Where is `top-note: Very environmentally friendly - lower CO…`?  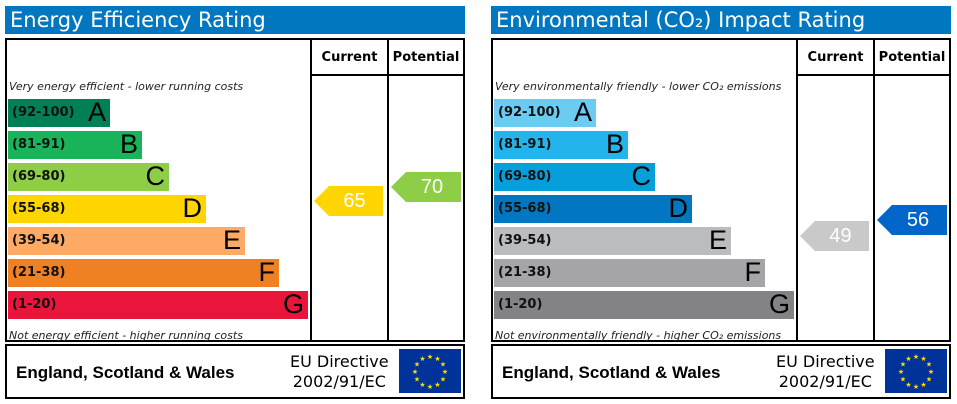
top-note: Very environmentally friendly - lower CO… is located at coordinates (638, 86).